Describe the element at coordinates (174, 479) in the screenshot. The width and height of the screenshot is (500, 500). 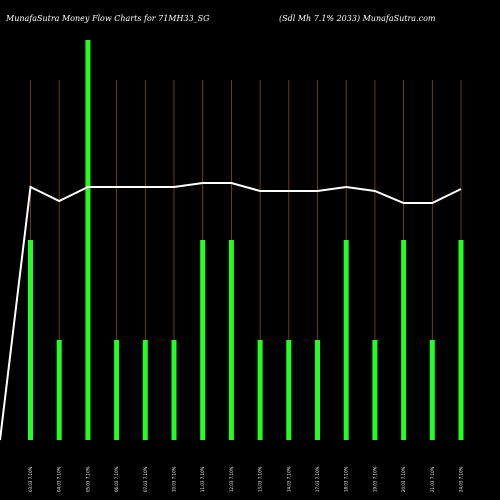
I see `x-tick-label: 10.03 7.10%` at that location.